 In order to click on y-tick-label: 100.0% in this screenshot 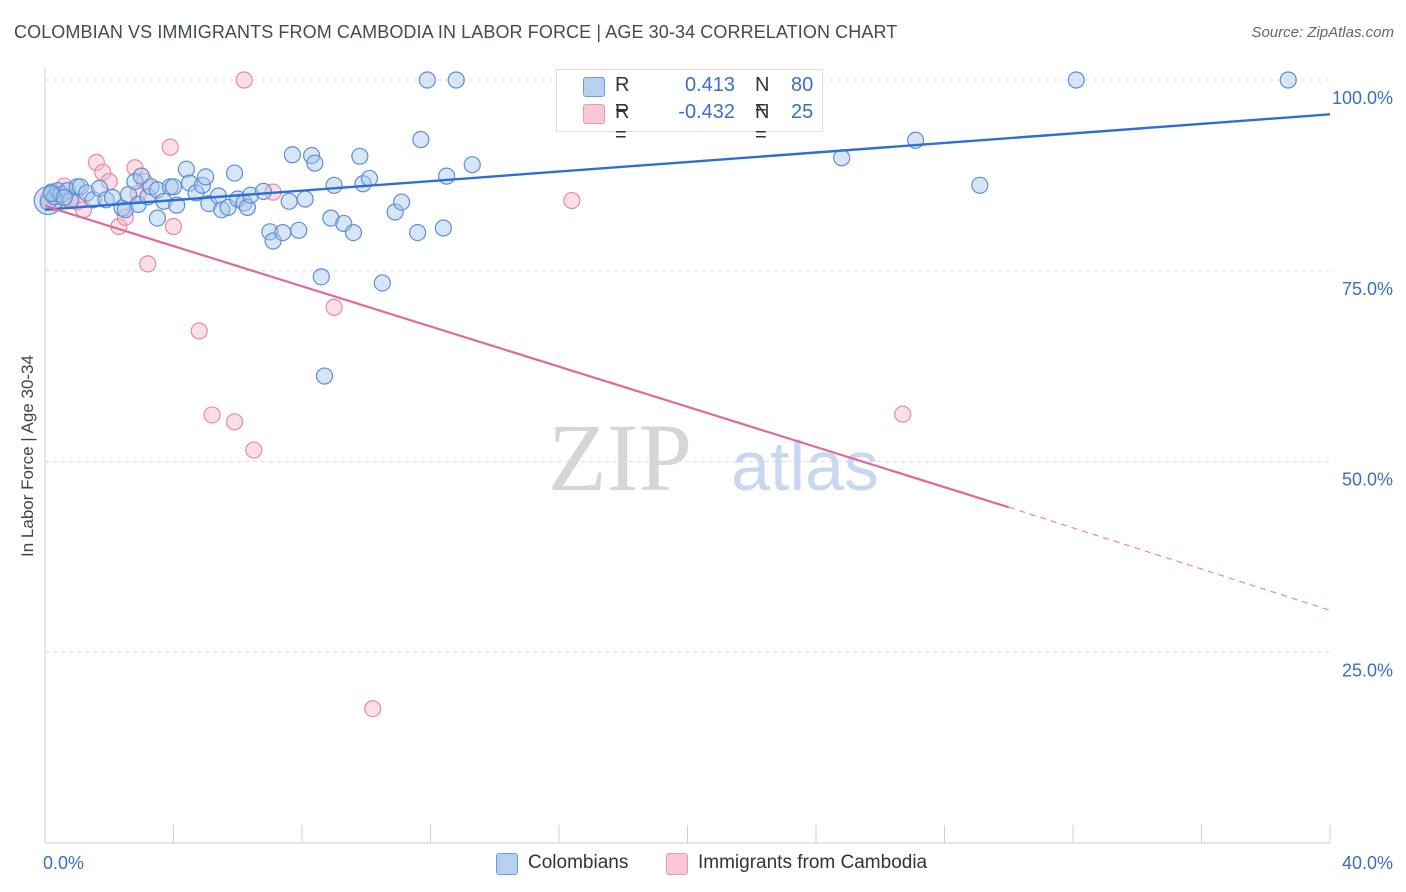, I will do `click(1362, 98)`.